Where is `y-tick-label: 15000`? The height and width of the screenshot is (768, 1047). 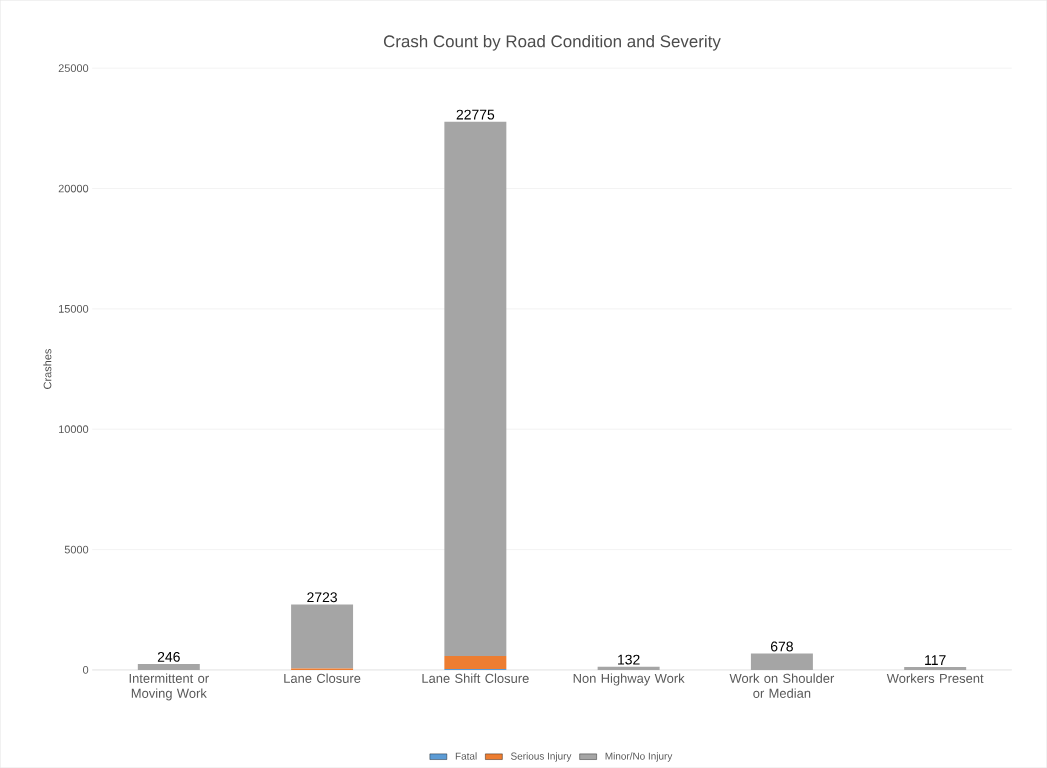 y-tick-label: 15000 is located at coordinates (74, 308).